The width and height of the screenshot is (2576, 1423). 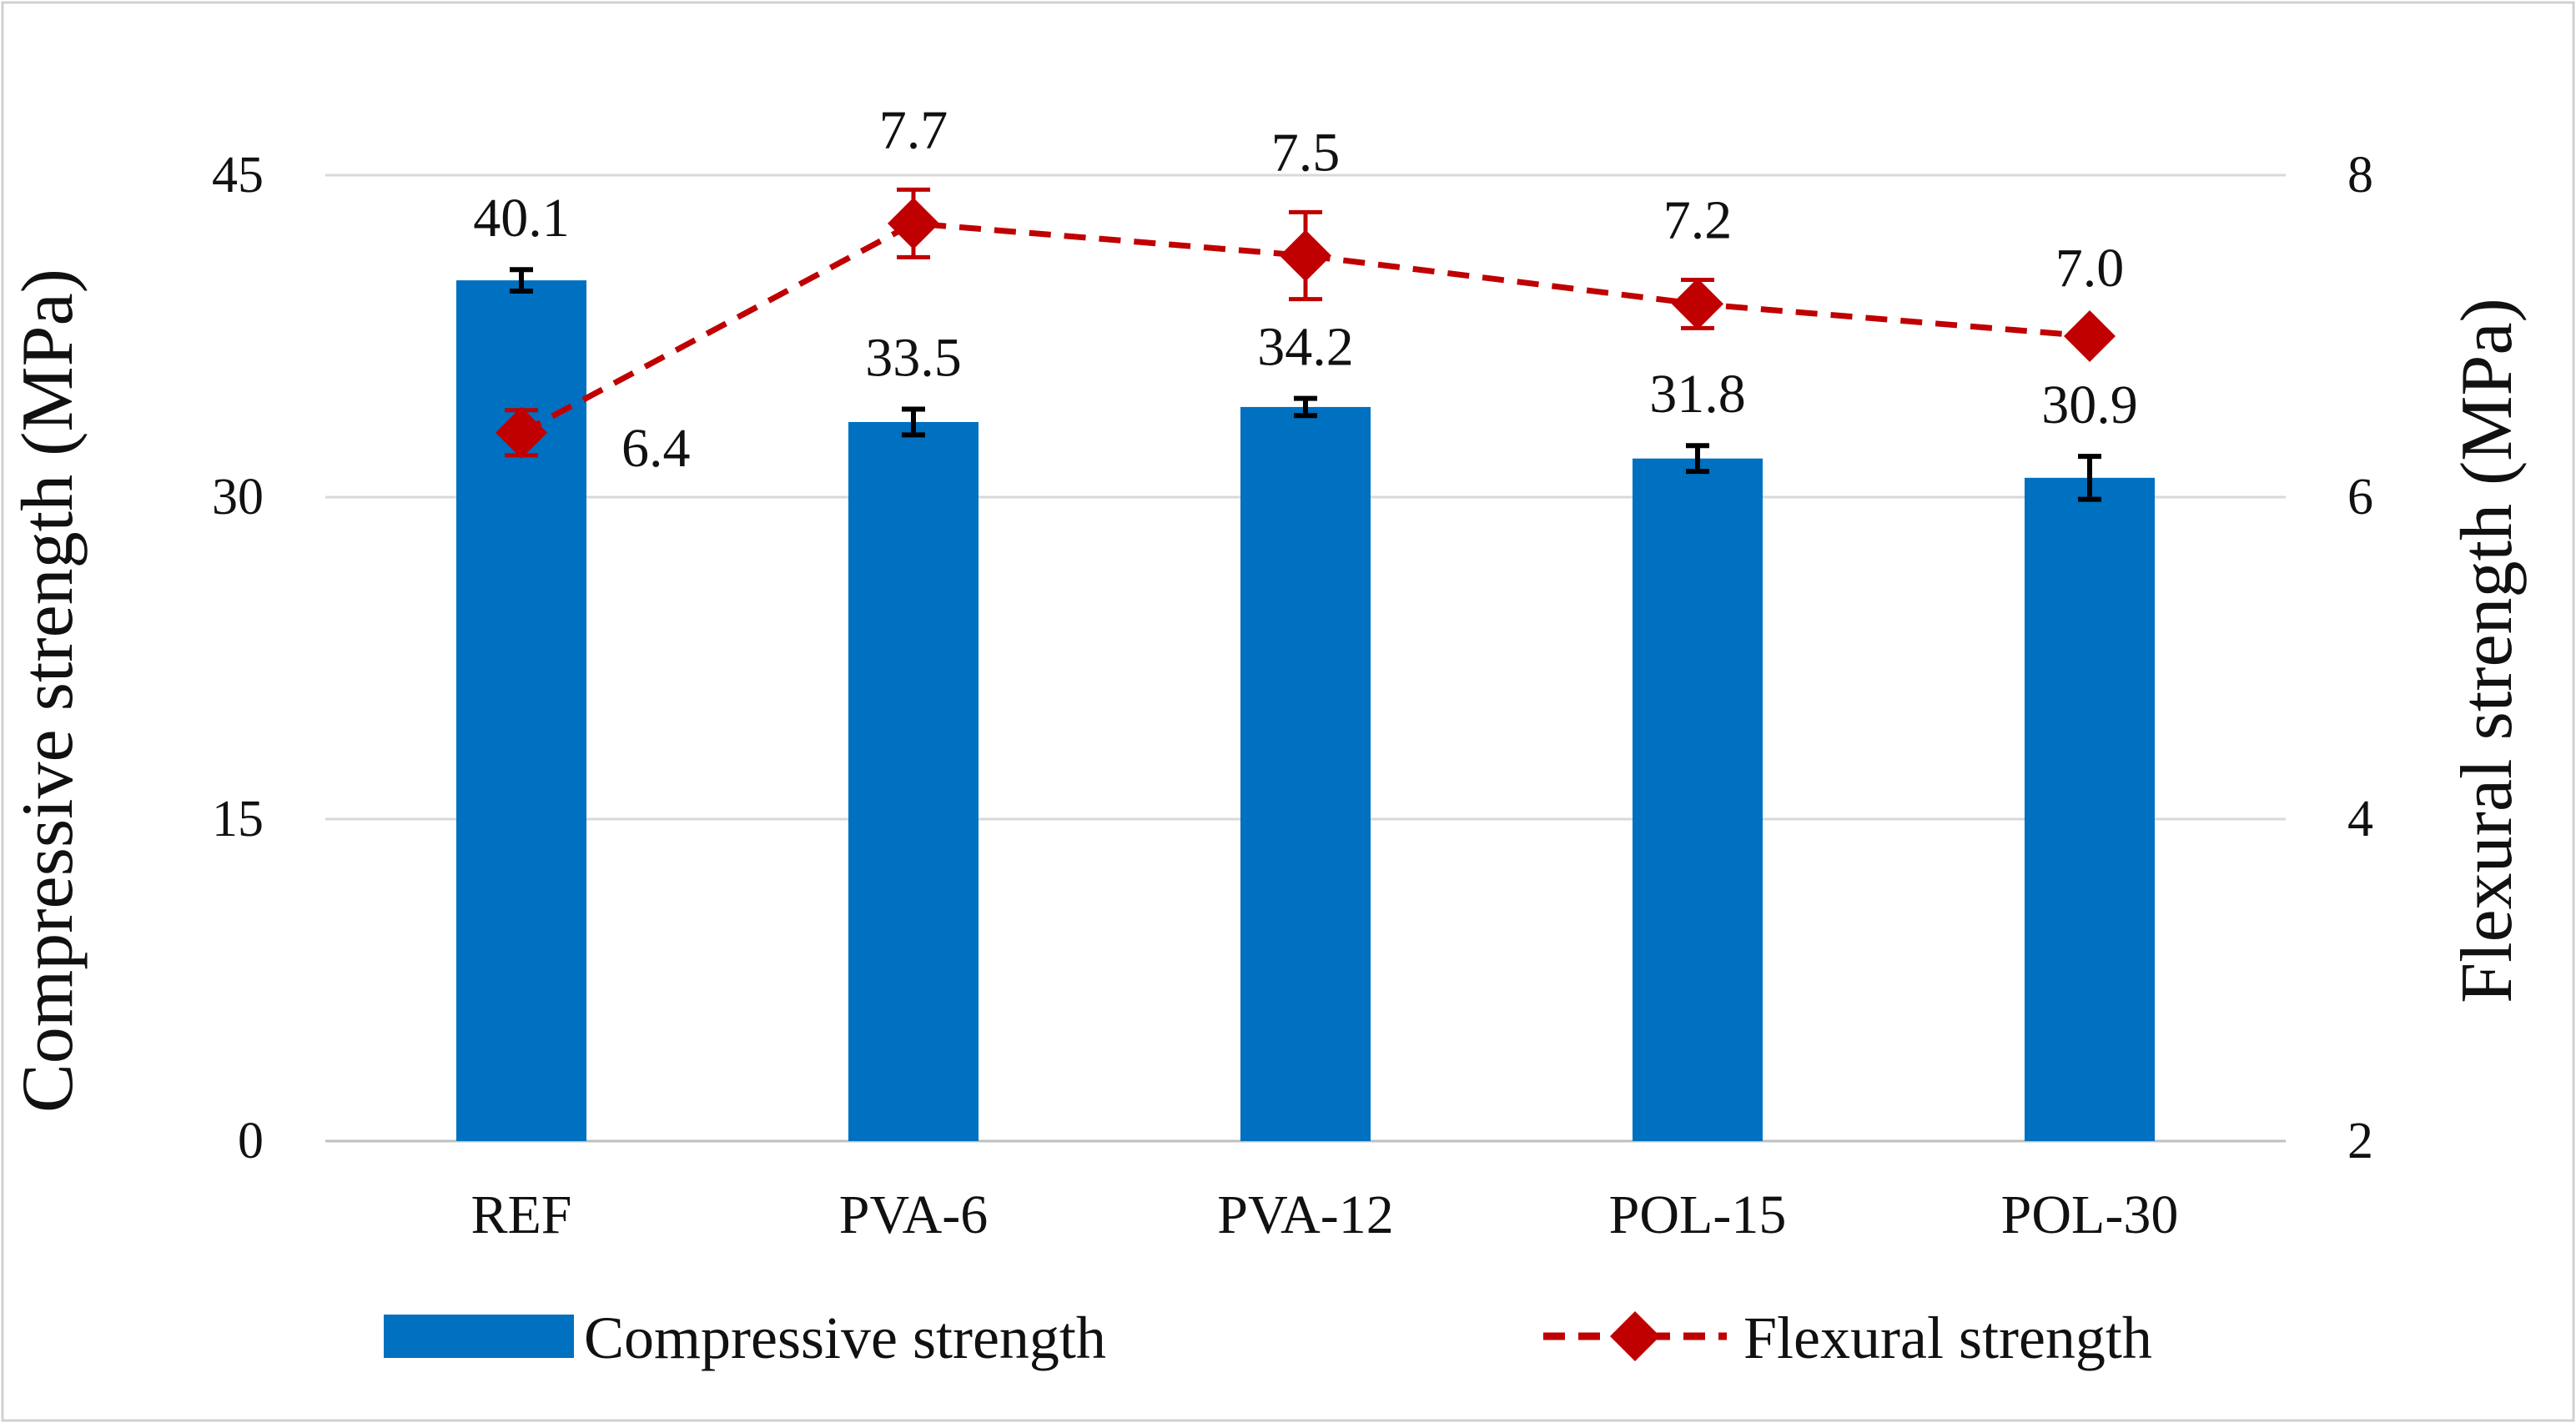 What do you see at coordinates (913, 129) in the screenshot?
I see `data-label-flexural: 7.7` at bounding box center [913, 129].